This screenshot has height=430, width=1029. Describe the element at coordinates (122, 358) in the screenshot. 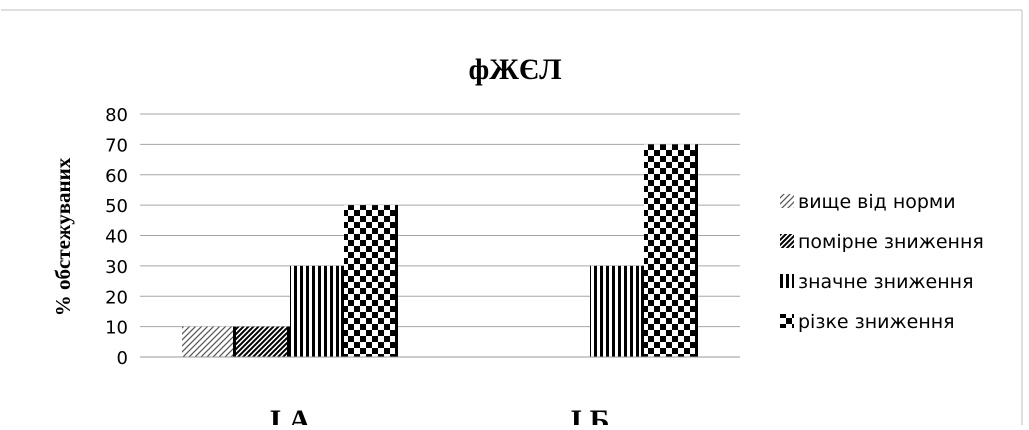

I see `y-tick-label: 0` at that location.